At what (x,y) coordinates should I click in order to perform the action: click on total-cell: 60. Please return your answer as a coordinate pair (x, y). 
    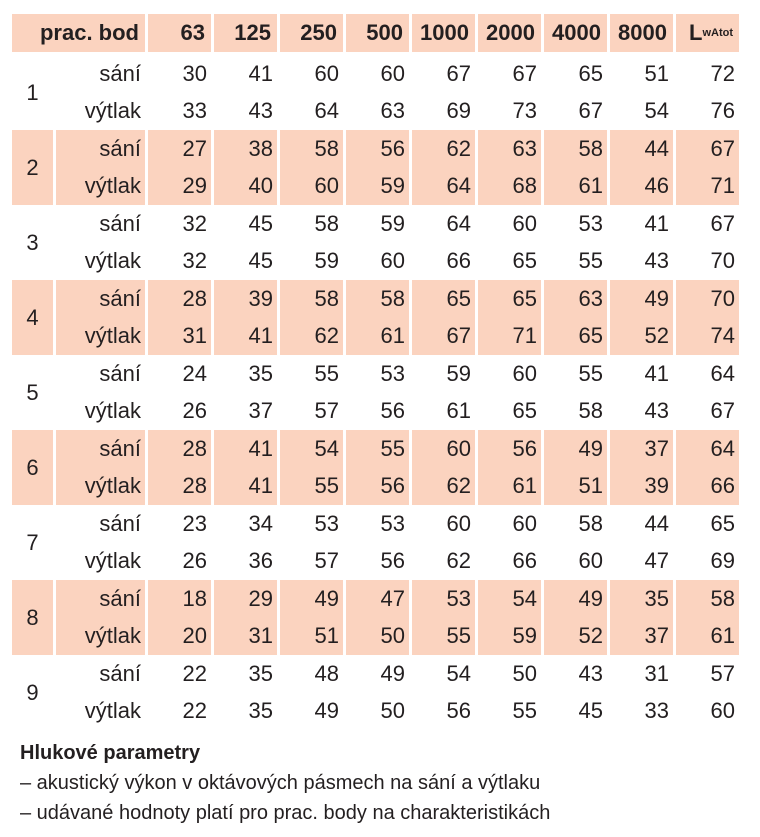
    Looking at the image, I should click on (722, 711).